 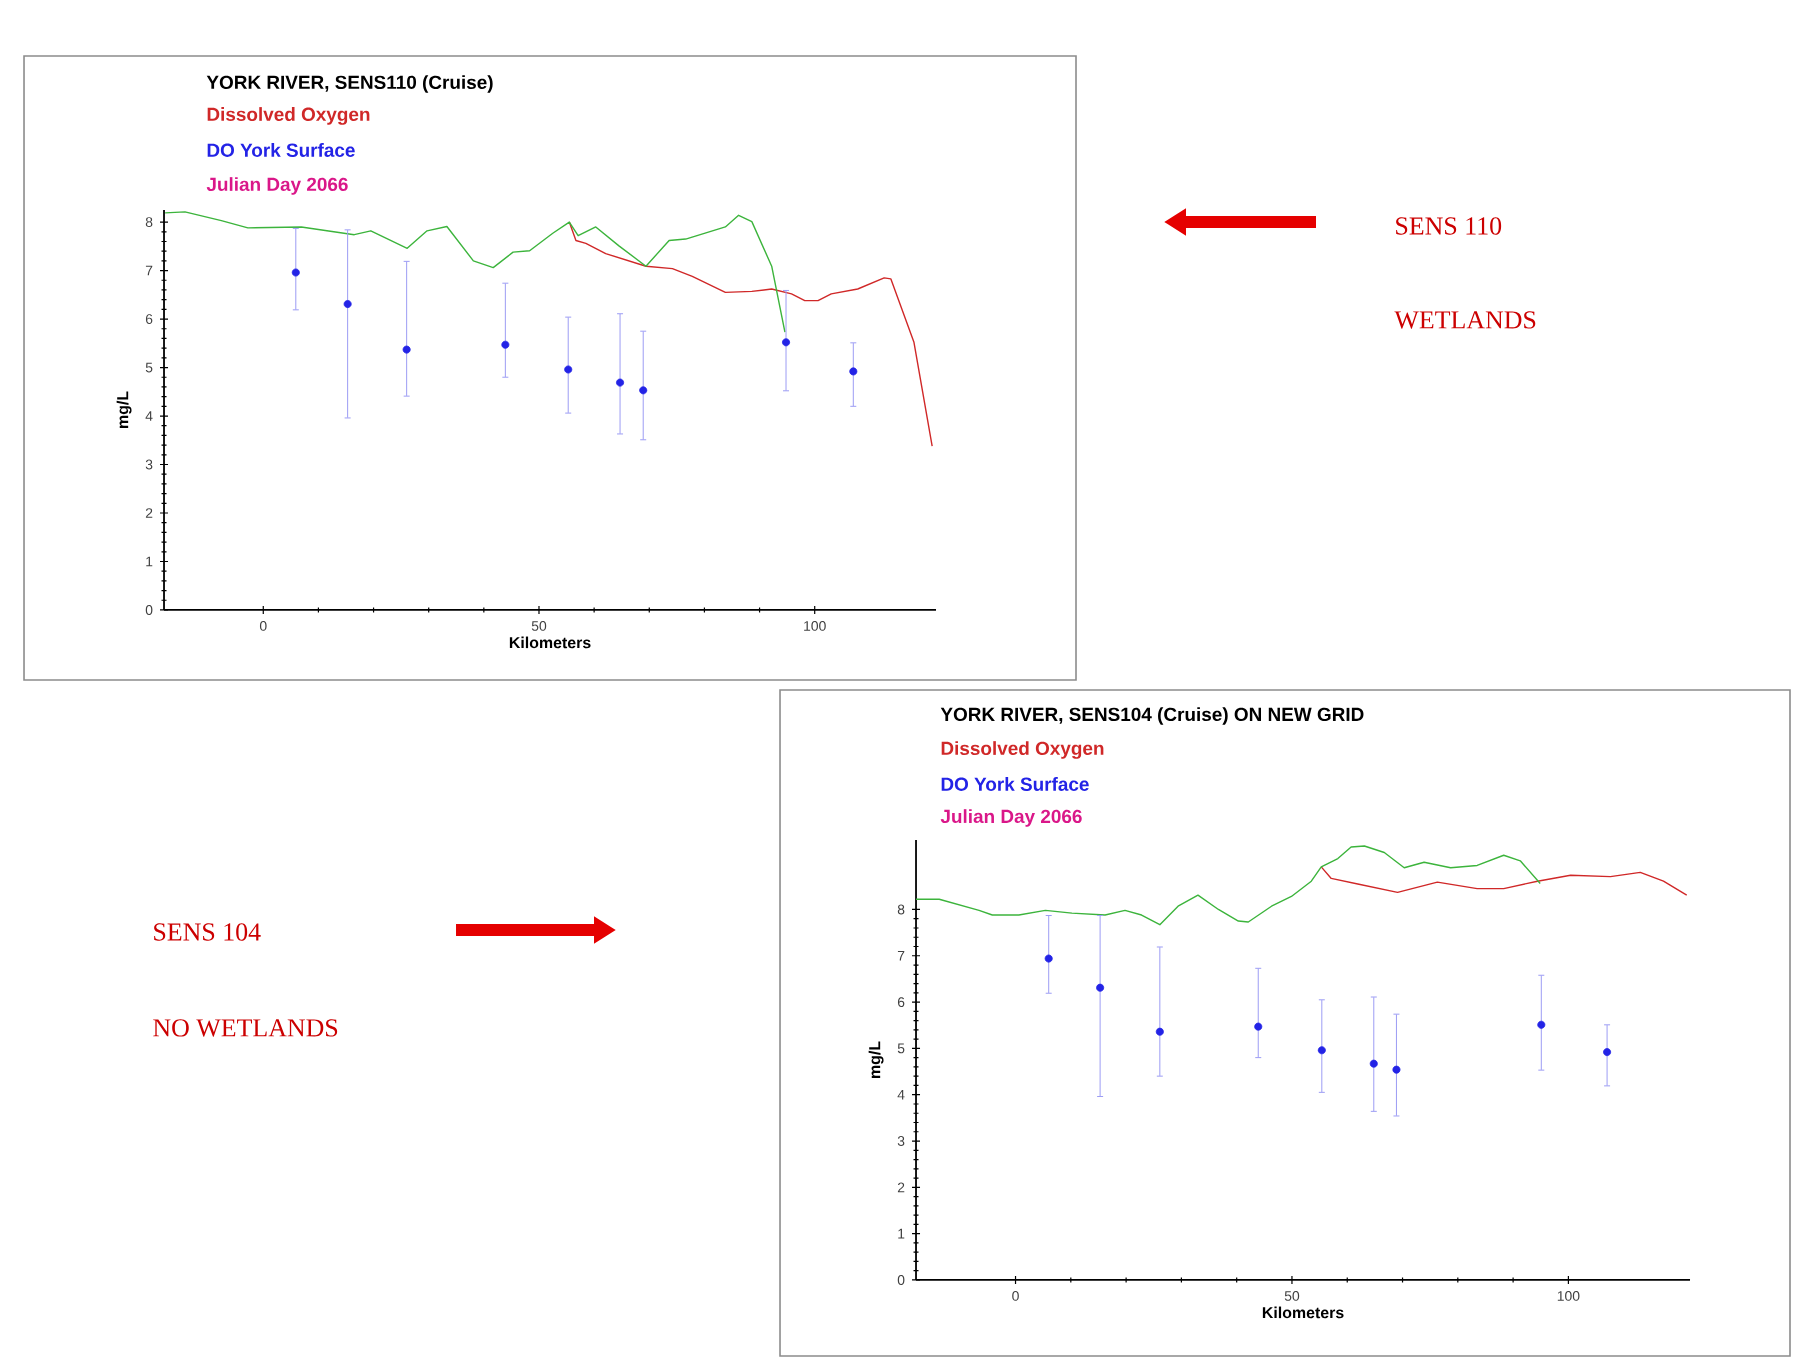 I want to click on chart-title: YORK RIVER, SENS110 (Cruise), so click(x=349, y=84).